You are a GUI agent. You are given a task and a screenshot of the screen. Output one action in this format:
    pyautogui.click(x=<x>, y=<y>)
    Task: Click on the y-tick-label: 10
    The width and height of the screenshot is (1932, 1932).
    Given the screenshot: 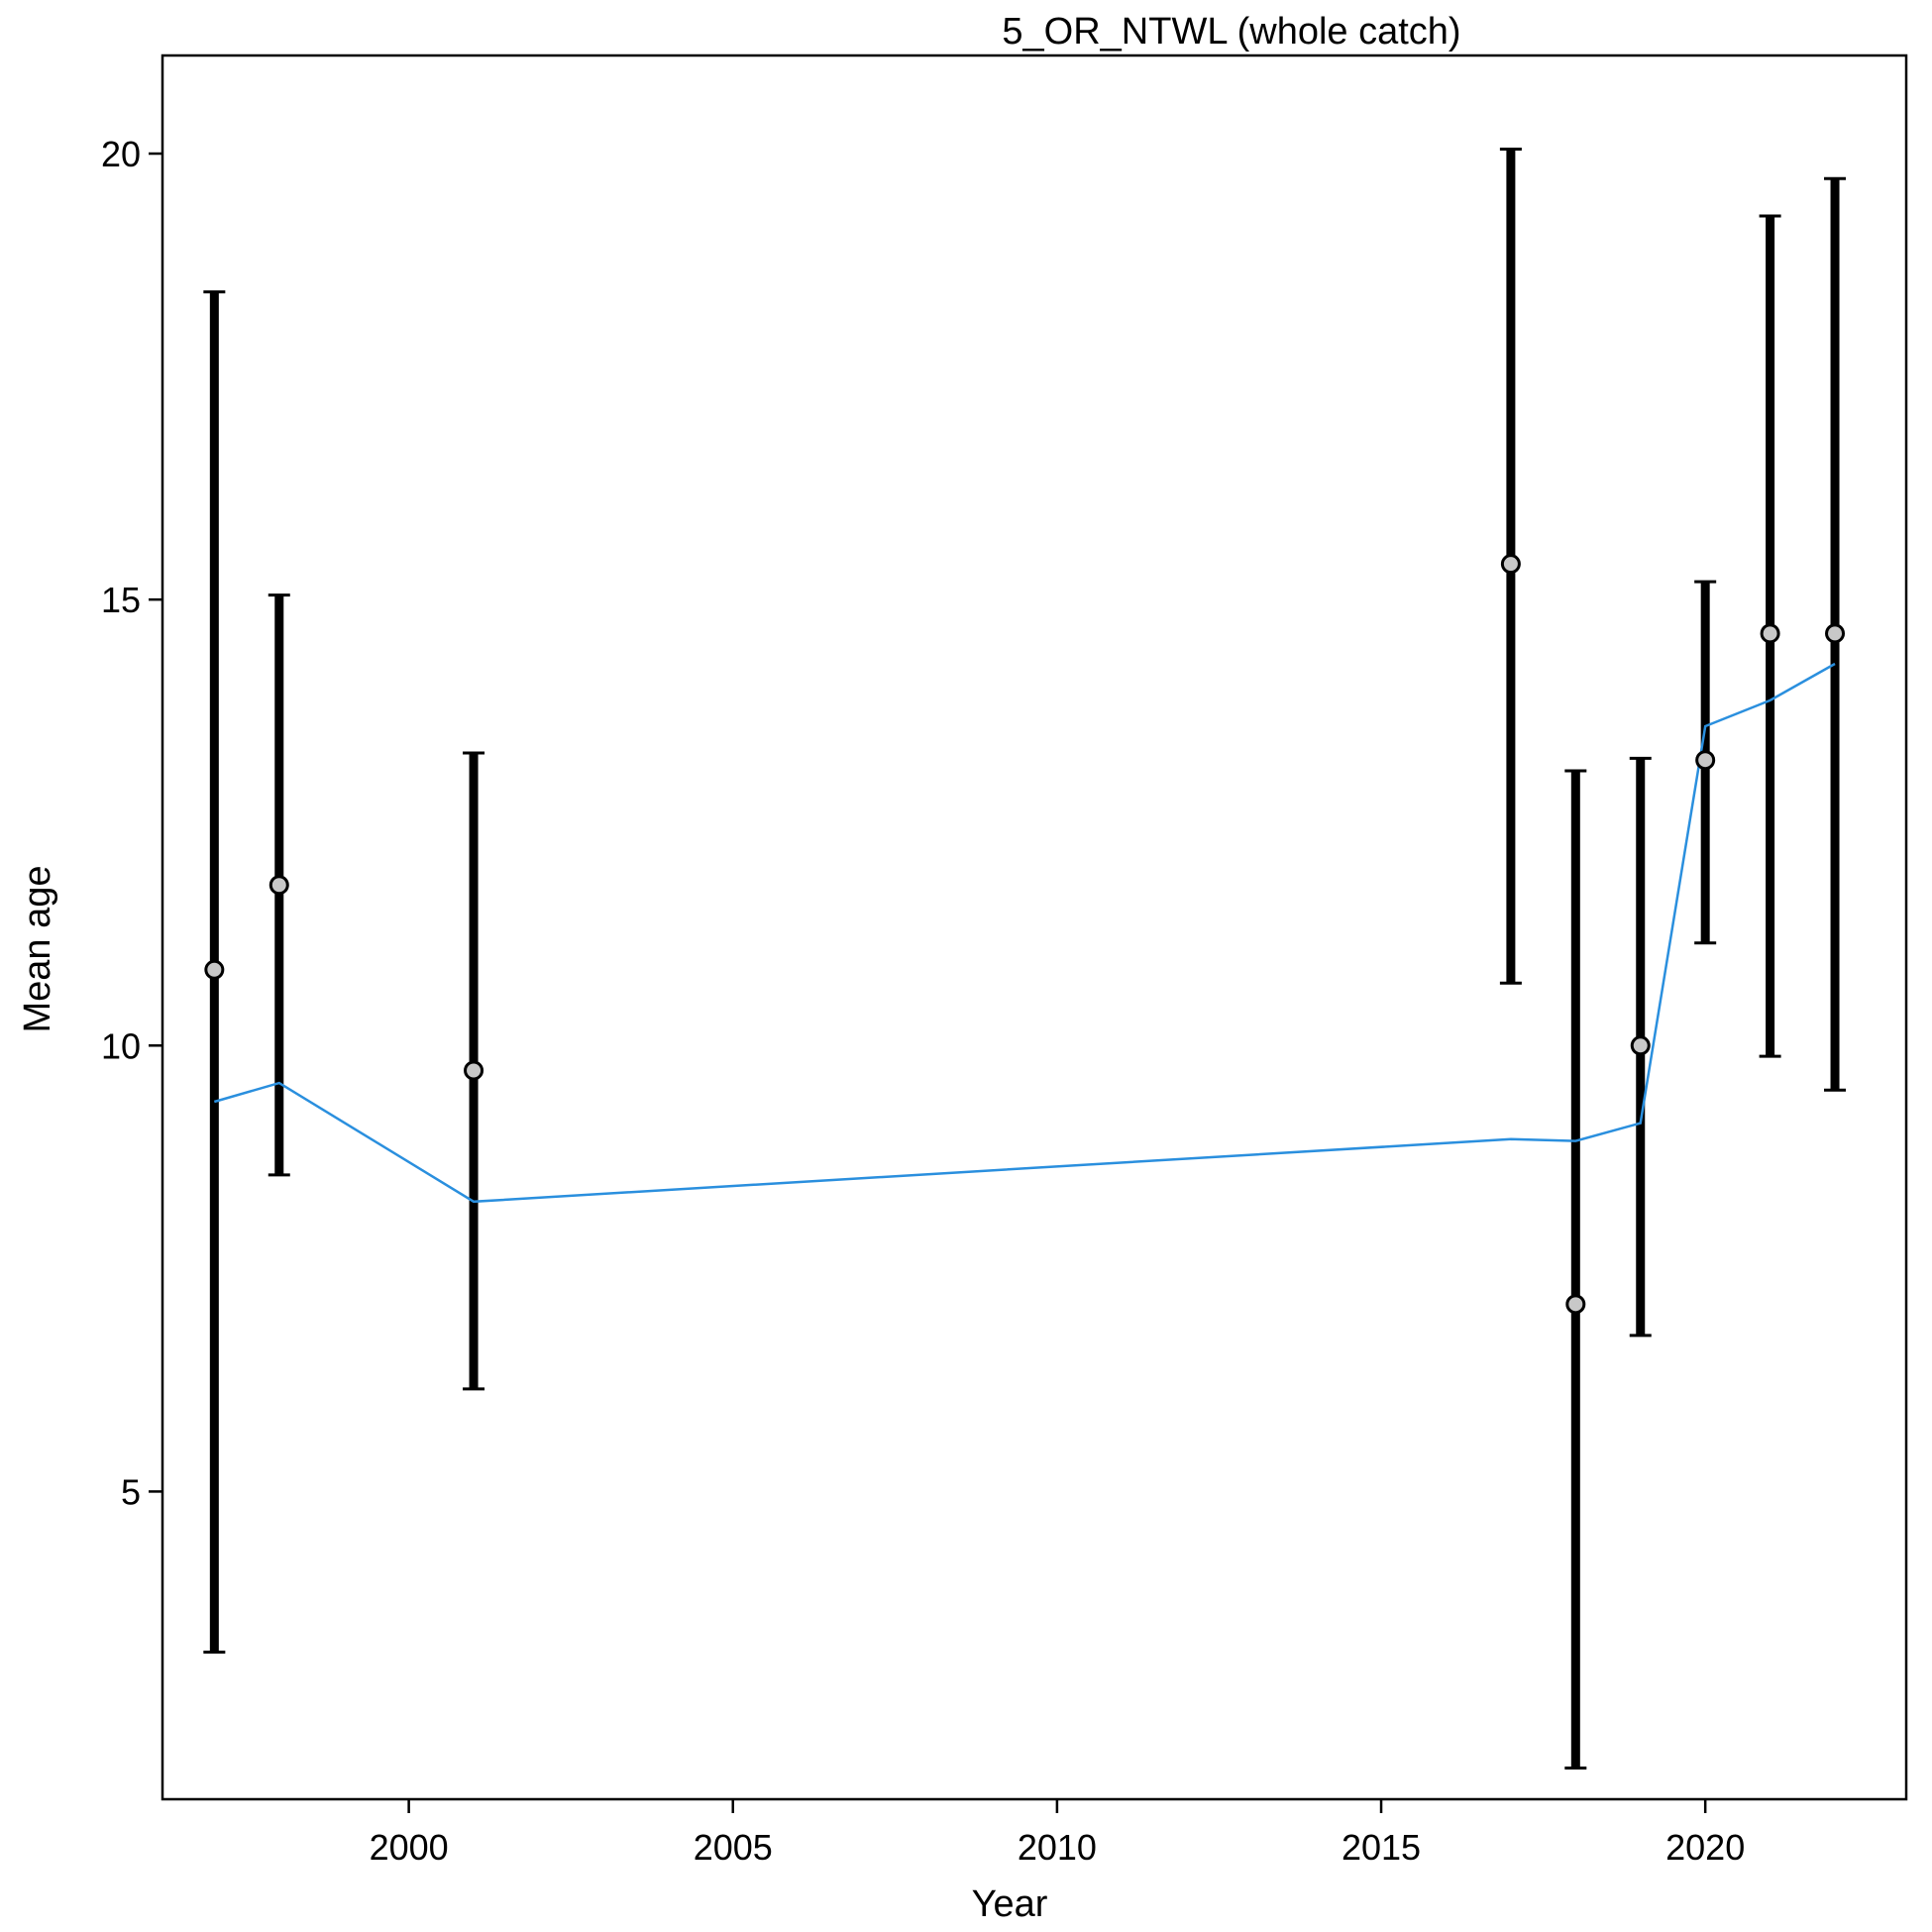 What is the action you would take?
    pyautogui.click(x=121, y=1046)
    